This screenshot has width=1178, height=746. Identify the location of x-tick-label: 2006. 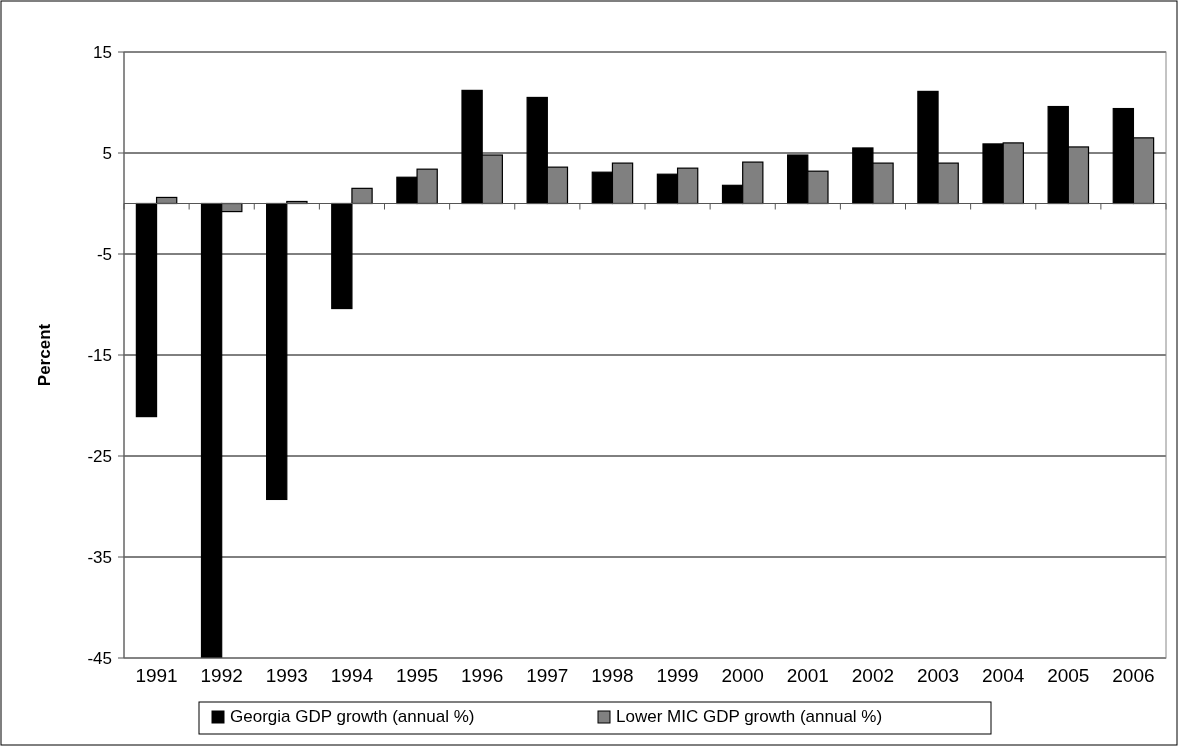
(1133, 675).